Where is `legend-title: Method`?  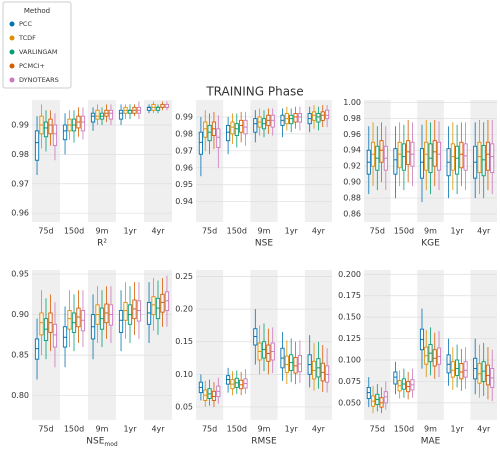
legend-title: Method is located at coordinates (37, 11).